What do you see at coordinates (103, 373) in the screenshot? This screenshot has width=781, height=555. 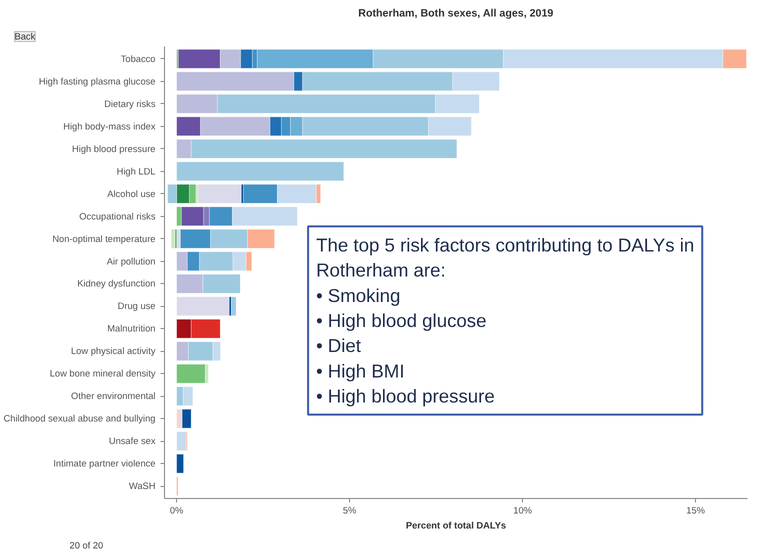 I see `y-tick-label: Low bone mineral density` at bounding box center [103, 373].